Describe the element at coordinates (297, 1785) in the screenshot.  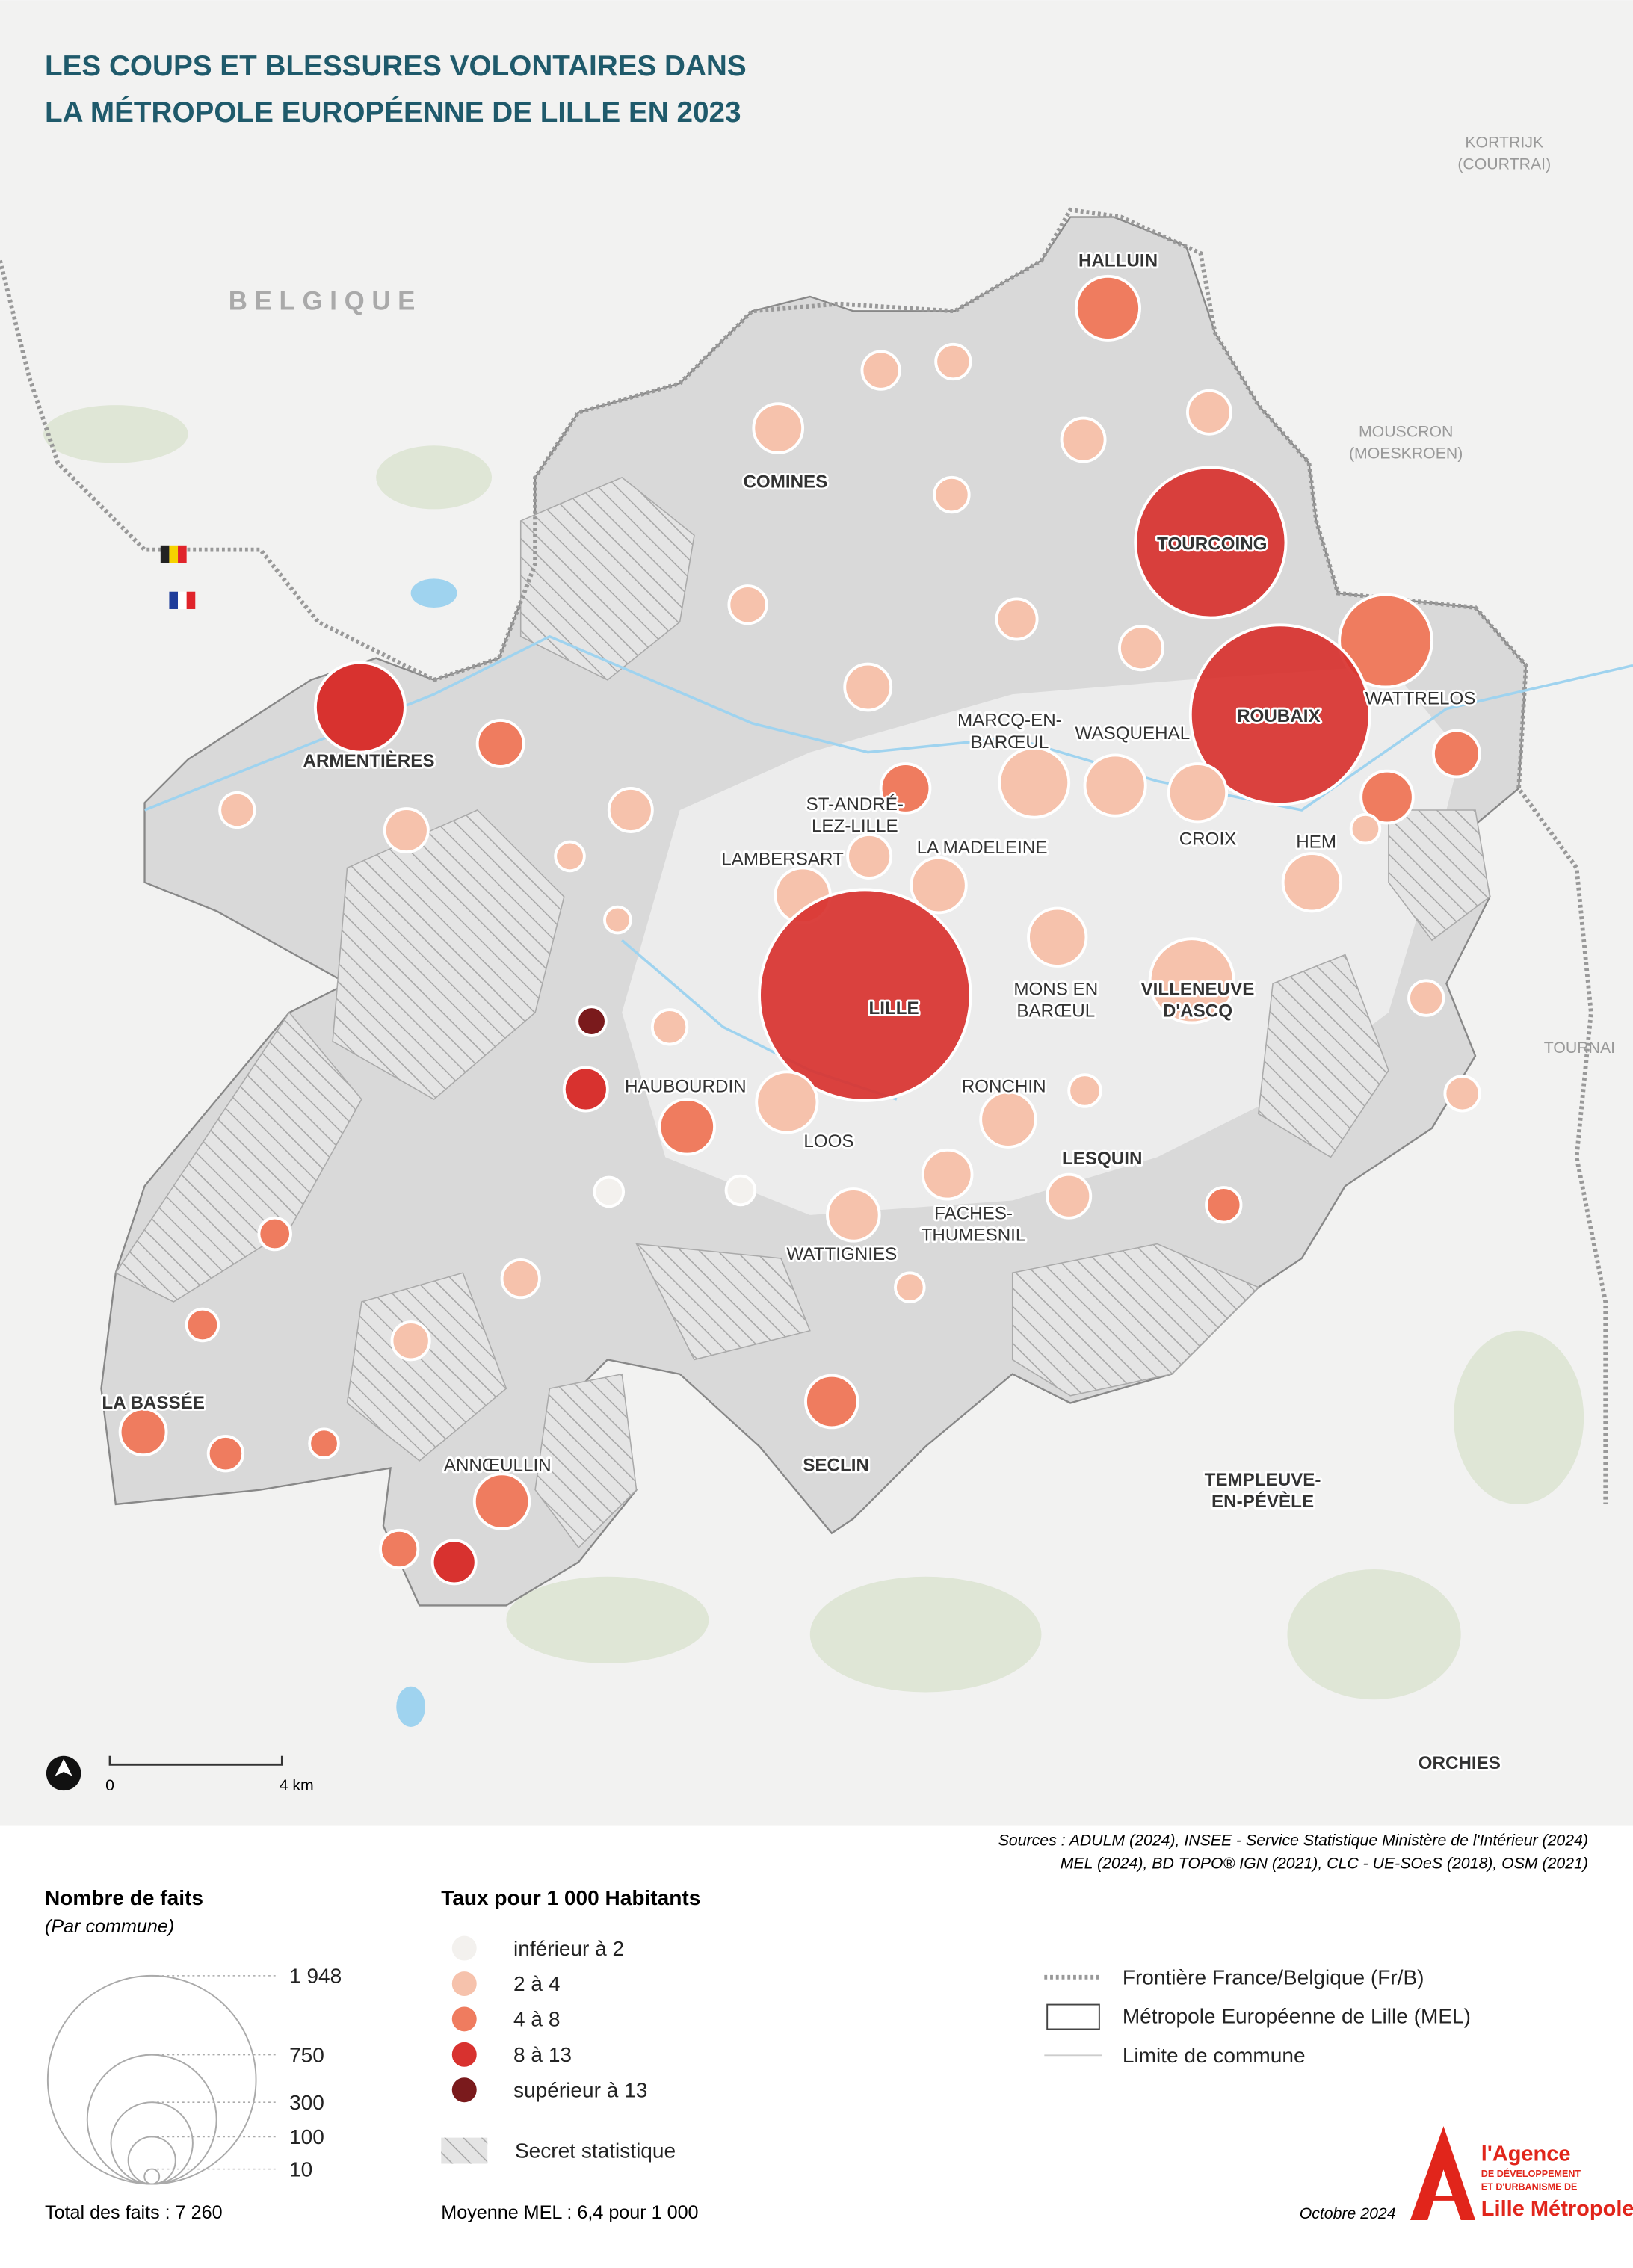
I see `scale-label: 4 km` at that location.